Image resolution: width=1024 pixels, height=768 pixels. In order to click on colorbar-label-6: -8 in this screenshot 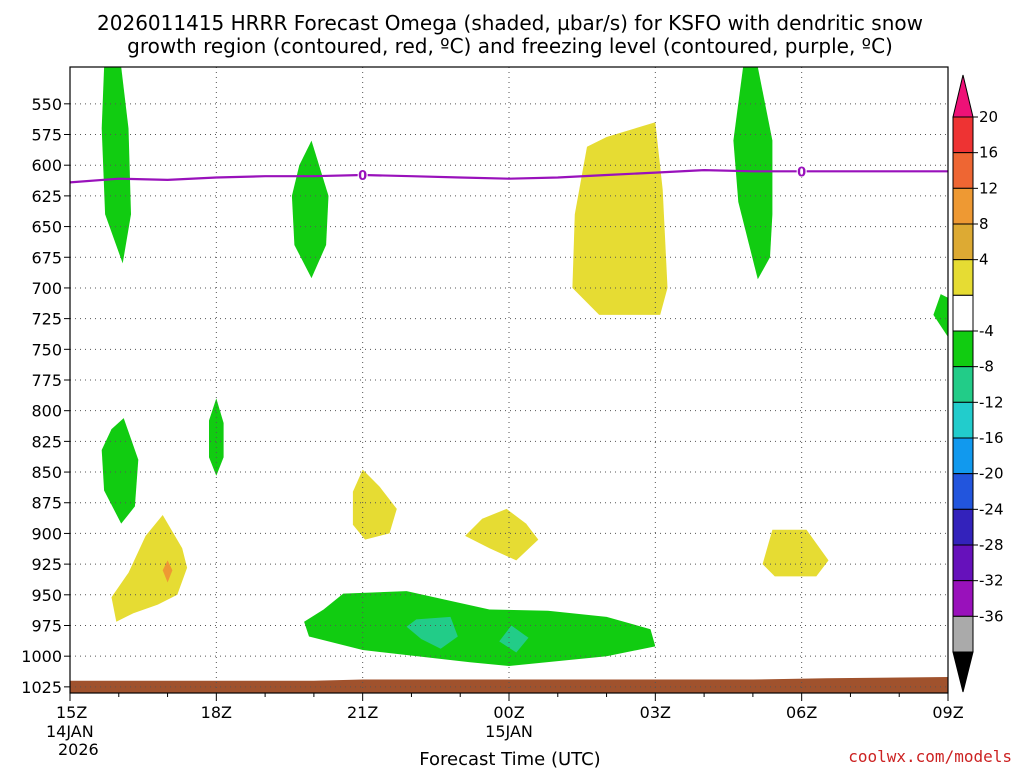, I will do `click(986, 367)`.